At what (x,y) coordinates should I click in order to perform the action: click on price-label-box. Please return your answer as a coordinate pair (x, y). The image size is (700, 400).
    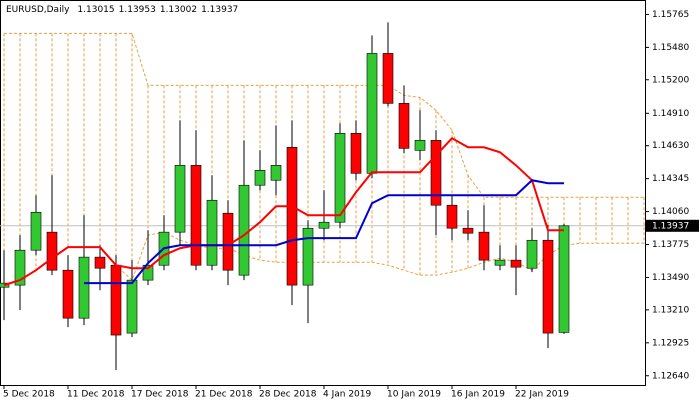
    Looking at the image, I should click on (672, 225).